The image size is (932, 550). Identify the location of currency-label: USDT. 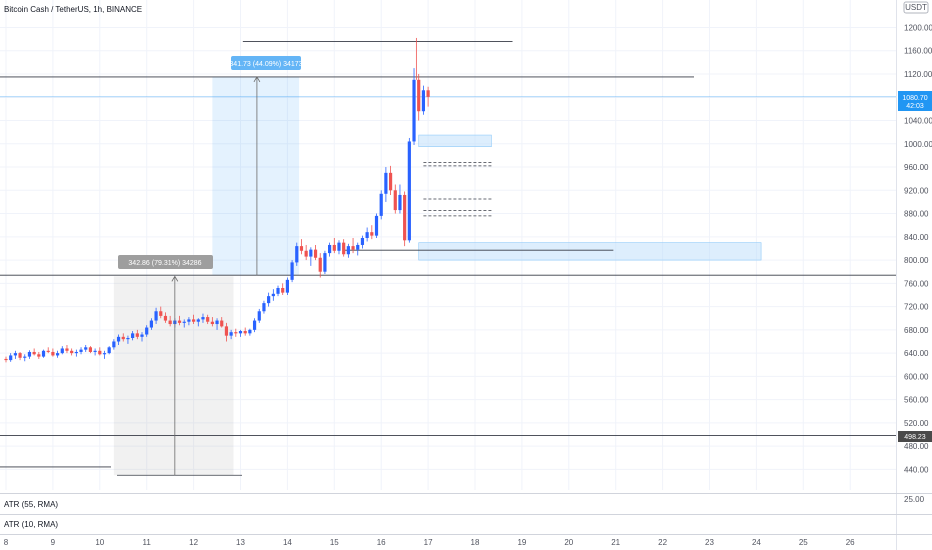
(916, 7).